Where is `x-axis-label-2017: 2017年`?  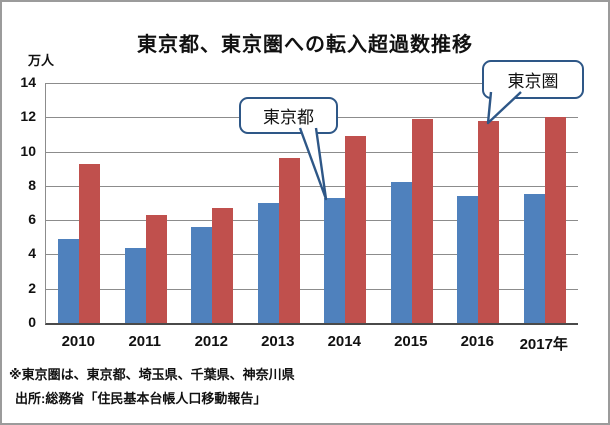
x-axis-label-2017: 2017年 is located at coordinates (543, 344).